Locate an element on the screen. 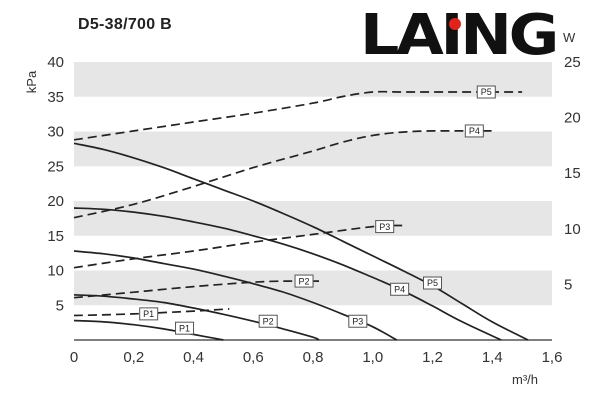 Image resolution: width=600 pixels, height=404 pixels. pressure-curve-p1 is located at coordinates (148, 330).